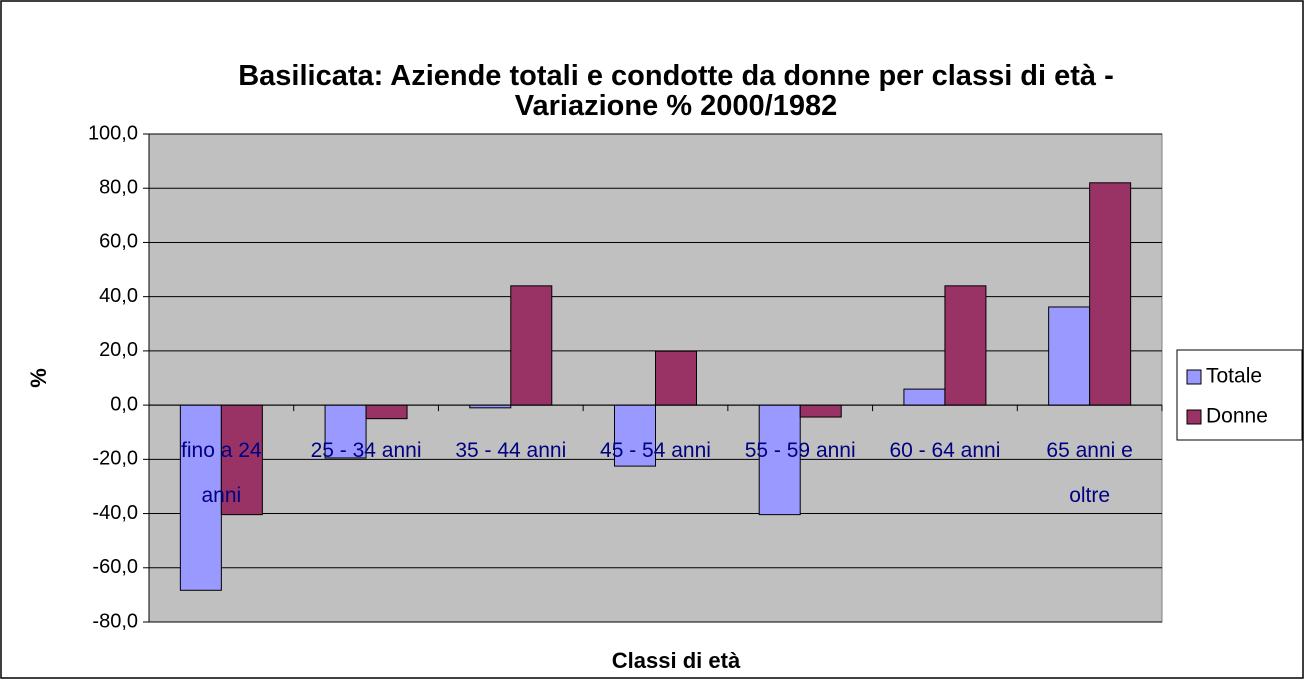 This screenshot has width=1304, height=679. What do you see at coordinates (118, 188) in the screenshot?
I see `y-tick-label: 80,0` at bounding box center [118, 188].